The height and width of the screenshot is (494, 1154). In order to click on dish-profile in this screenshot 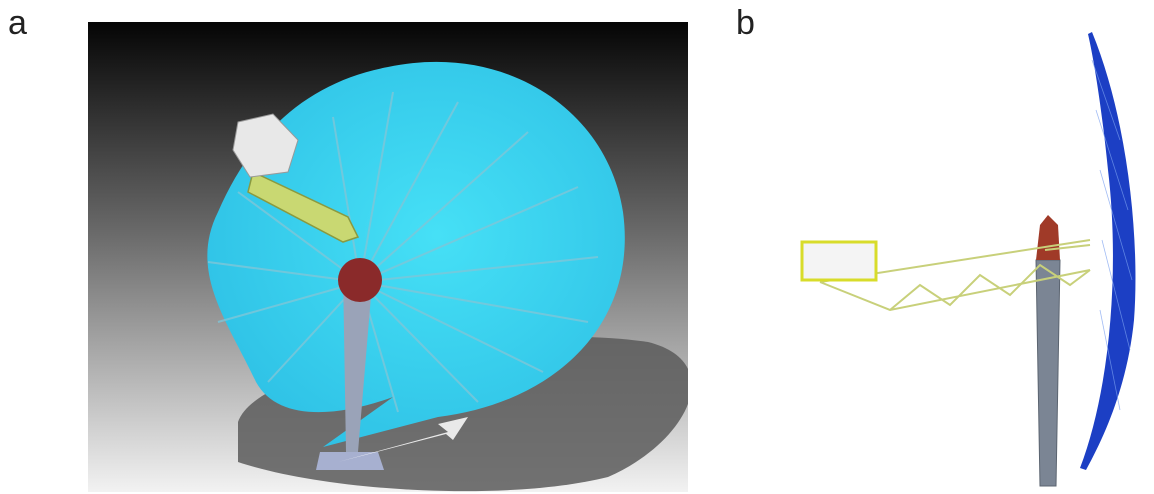, I will do `click(1108, 251)`.